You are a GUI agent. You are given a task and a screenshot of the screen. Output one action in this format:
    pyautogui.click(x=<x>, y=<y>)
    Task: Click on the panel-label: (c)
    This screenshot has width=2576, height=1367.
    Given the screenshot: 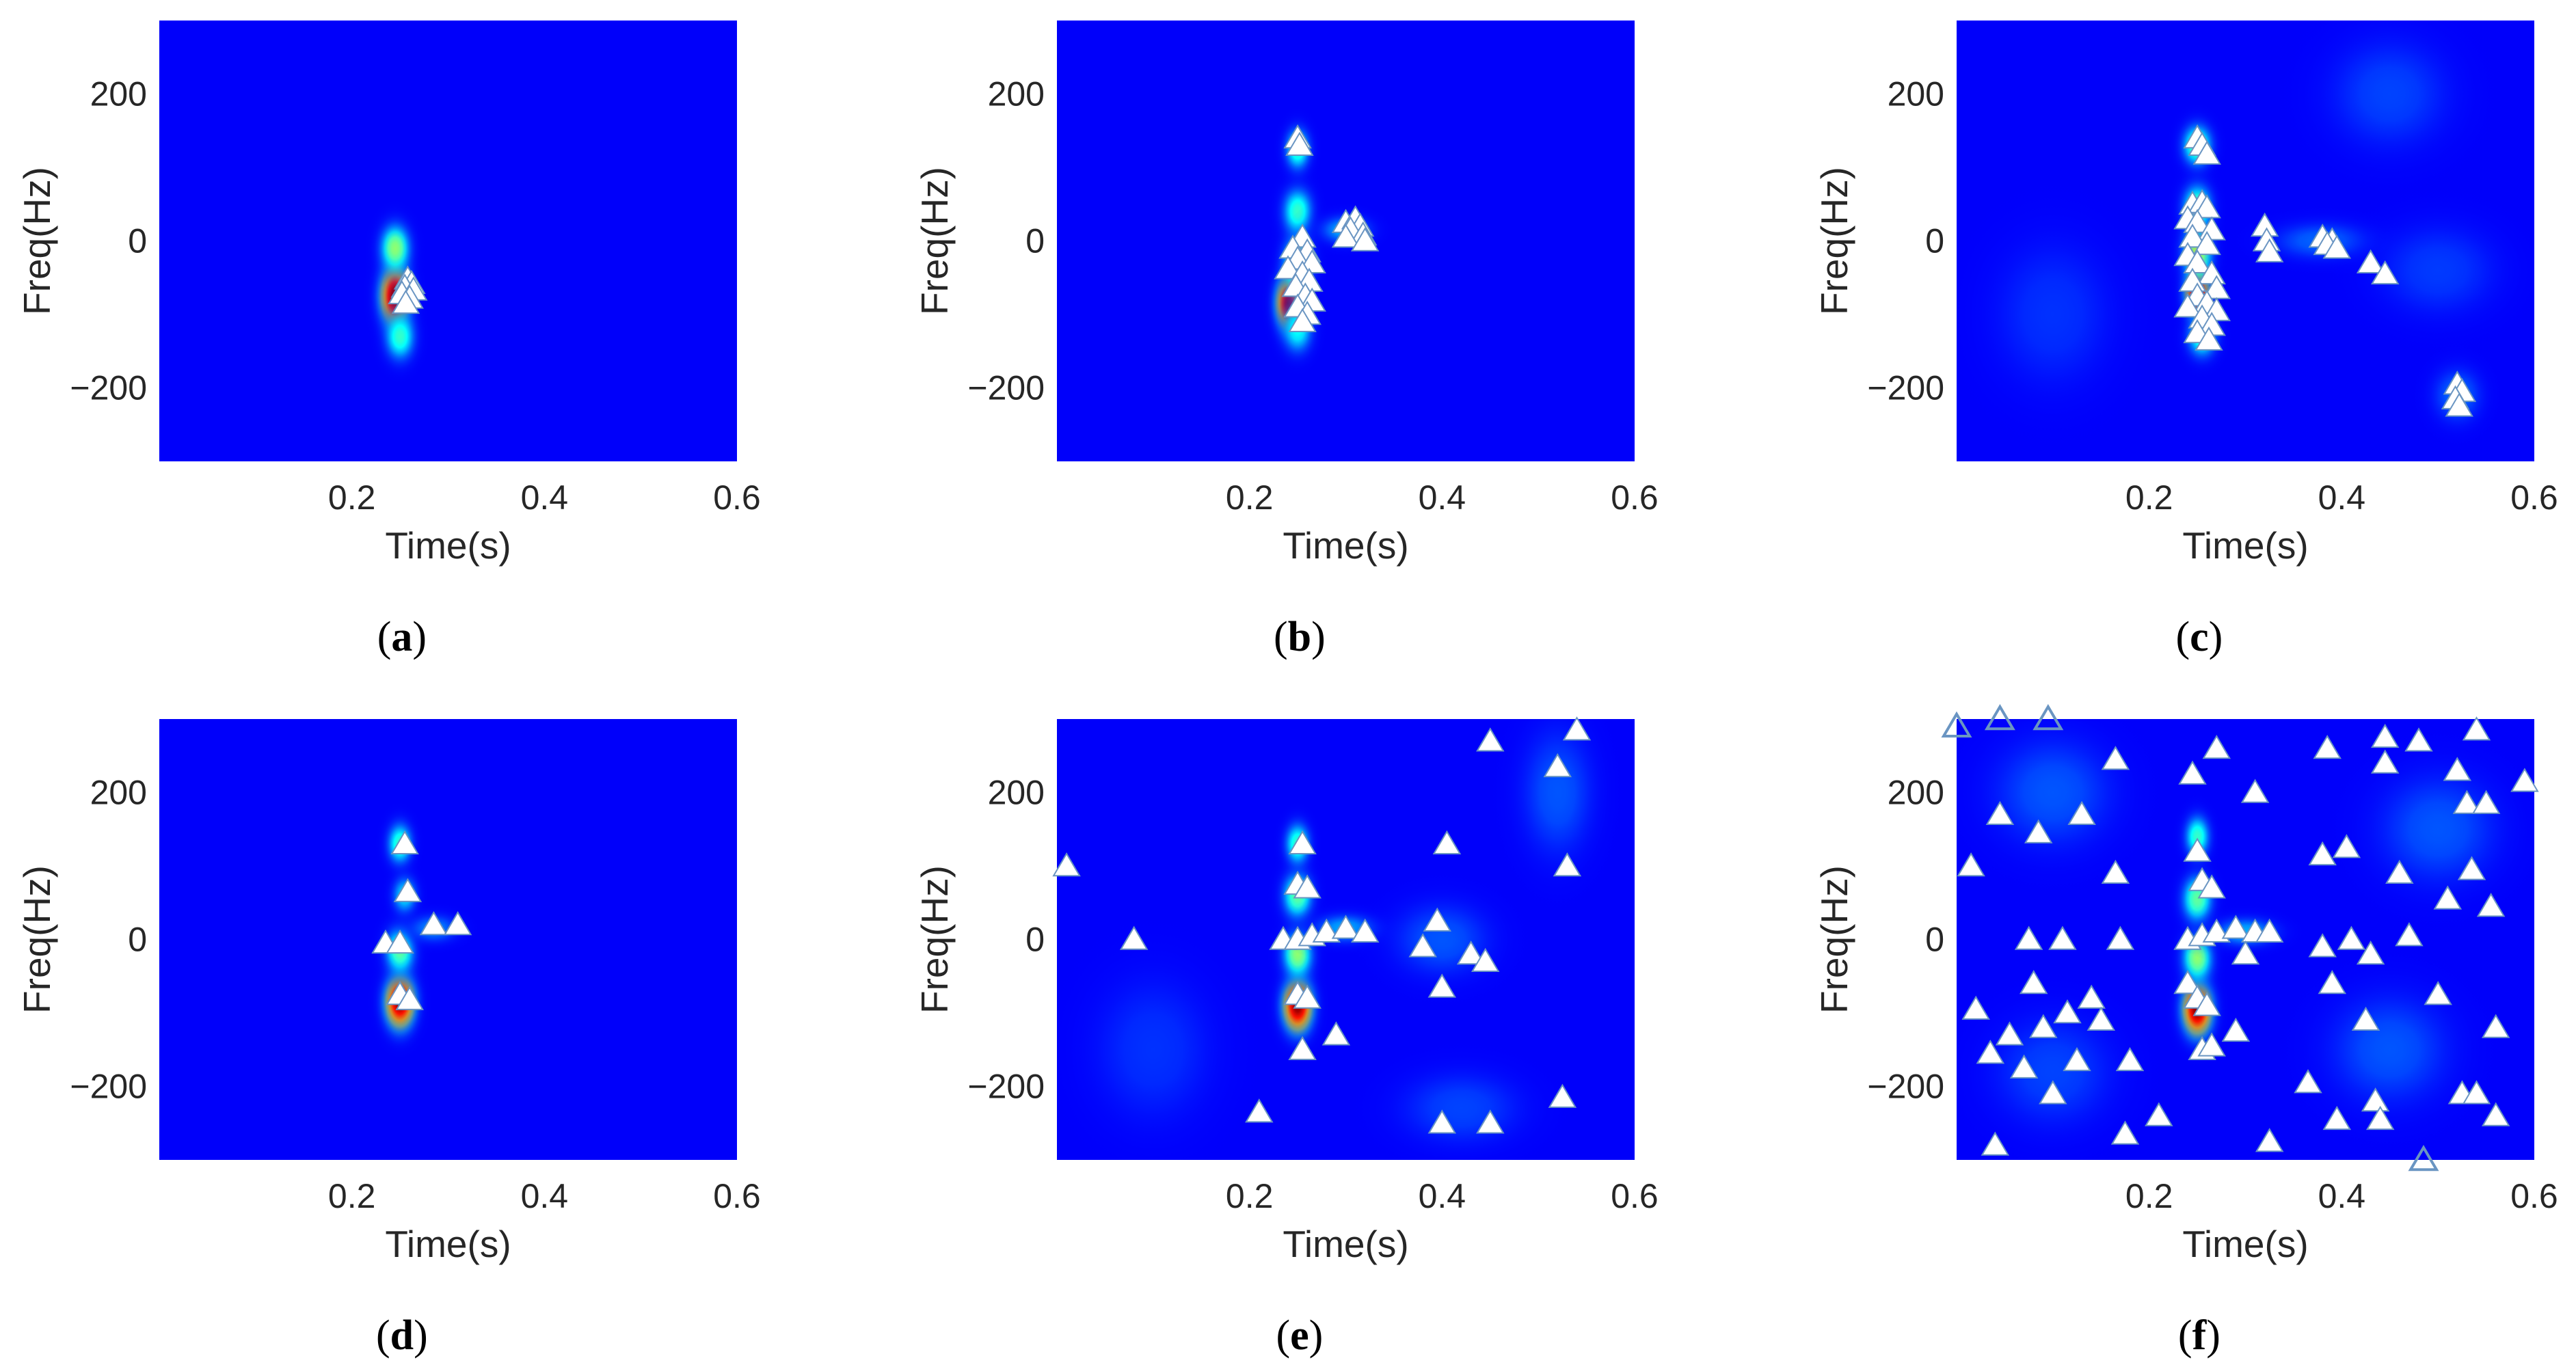 What is the action you would take?
    pyautogui.click(x=2199, y=637)
    